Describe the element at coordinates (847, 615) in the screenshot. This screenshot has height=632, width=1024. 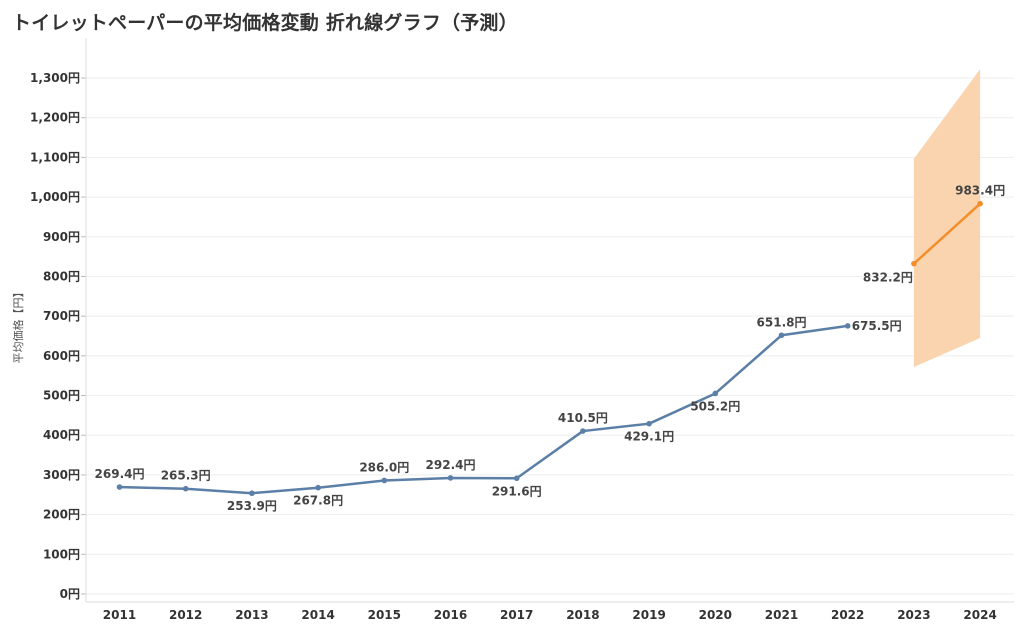
I see `x-tick-label: 2022` at that location.